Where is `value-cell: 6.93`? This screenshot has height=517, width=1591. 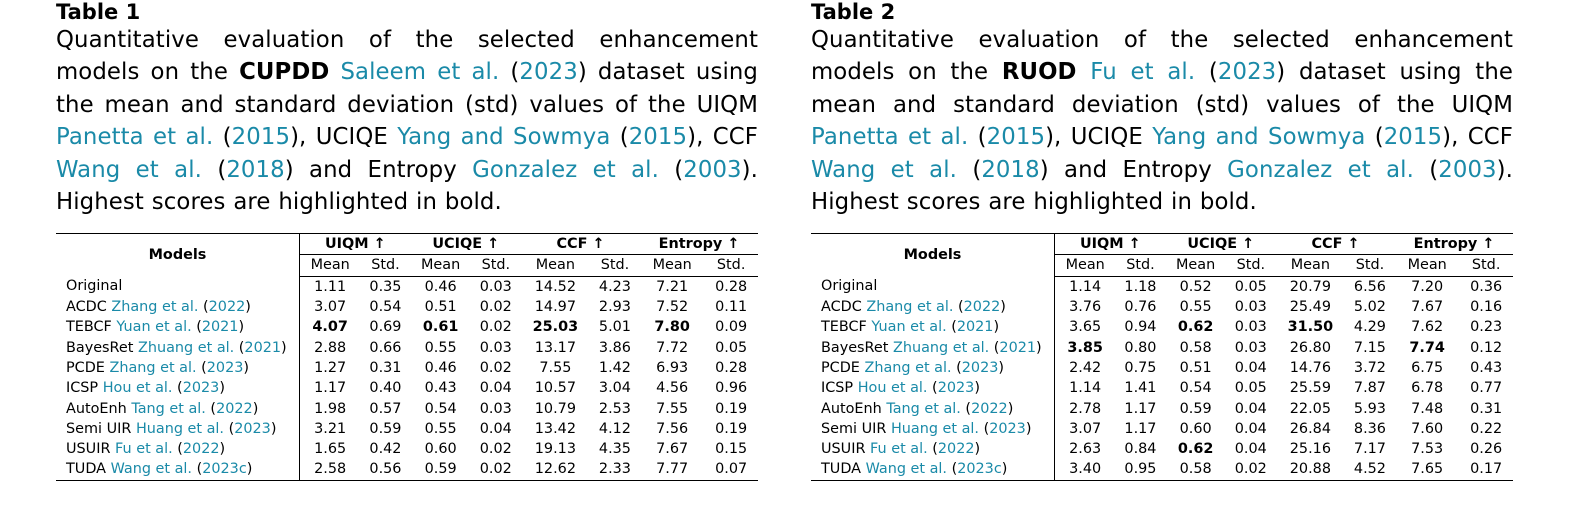
value-cell: 6.93 is located at coordinates (672, 367).